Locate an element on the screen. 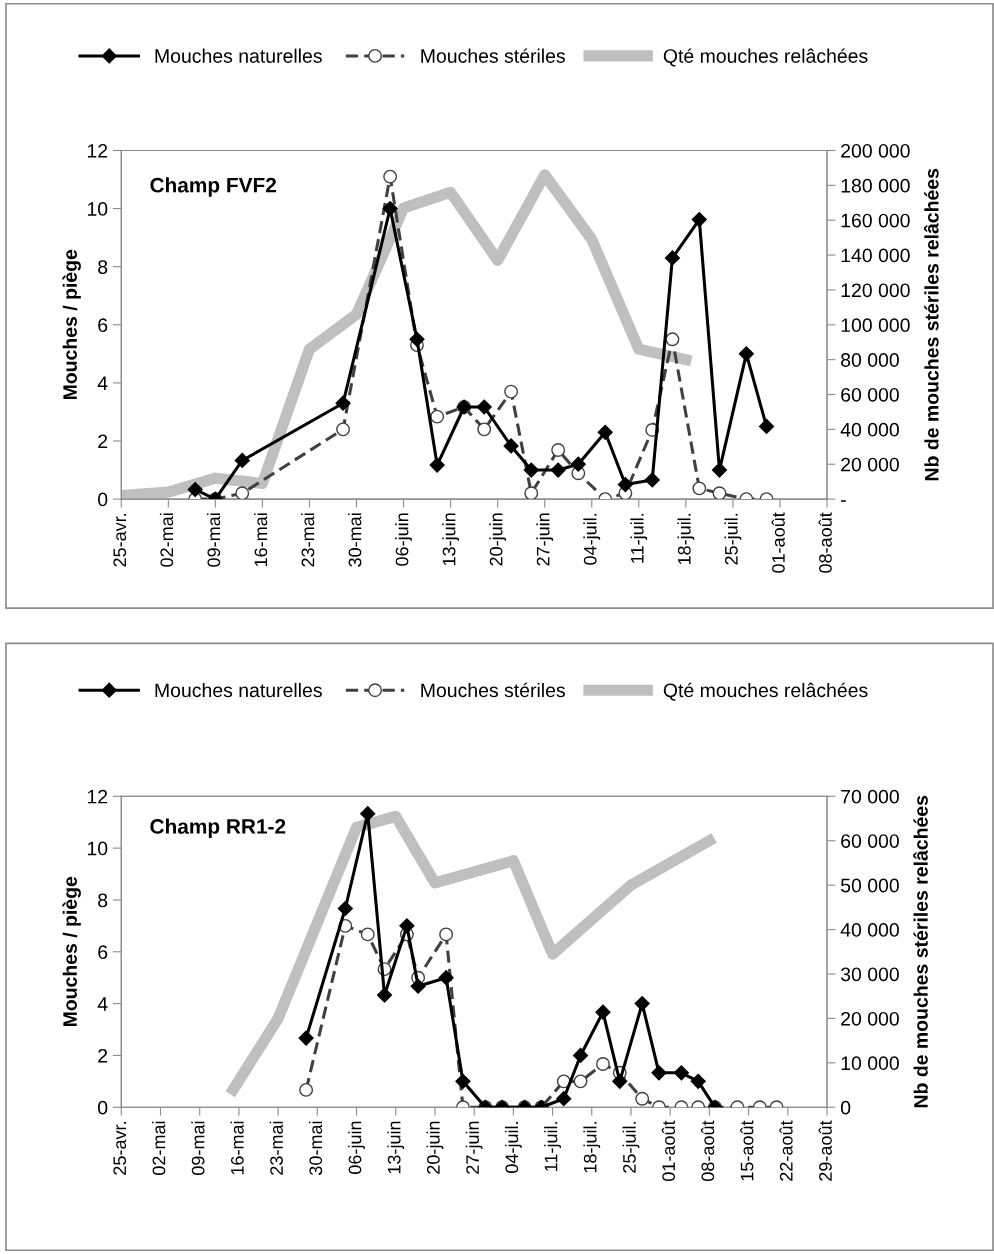  y2-tick-label: 0 is located at coordinates (845, 1107).